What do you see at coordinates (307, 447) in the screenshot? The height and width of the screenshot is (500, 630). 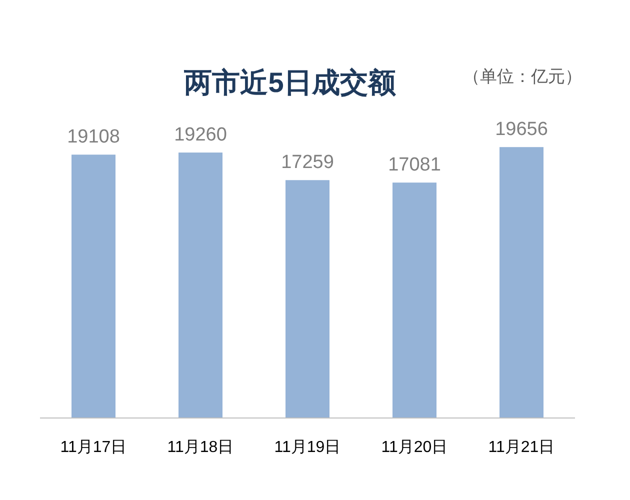 I see `x-tick-label: 11月19日` at bounding box center [307, 447].